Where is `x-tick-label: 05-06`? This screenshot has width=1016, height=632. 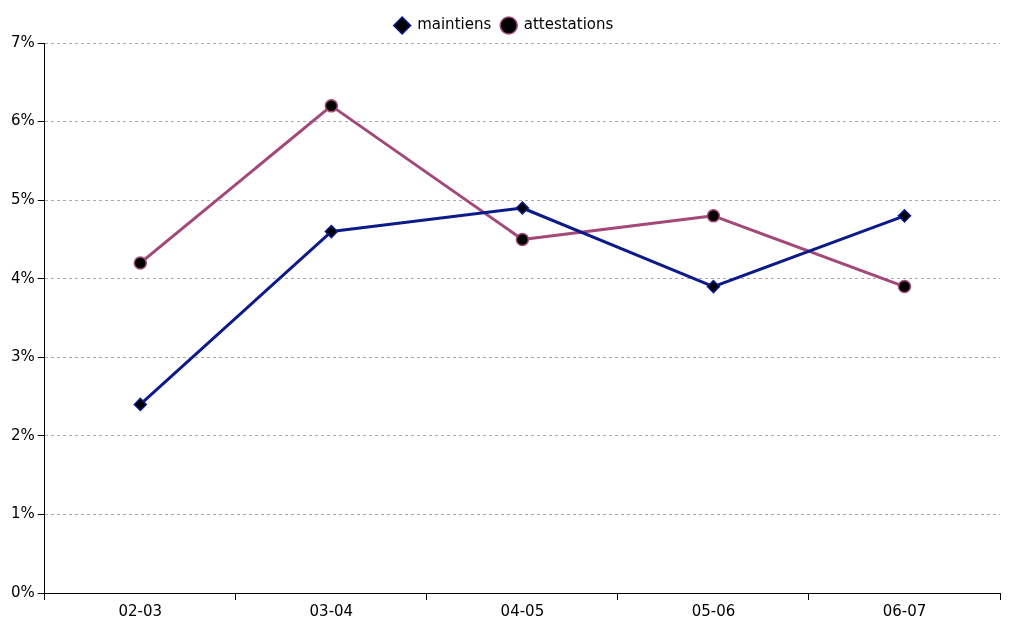 x-tick-label: 05-06 is located at coordinates (713, 610).